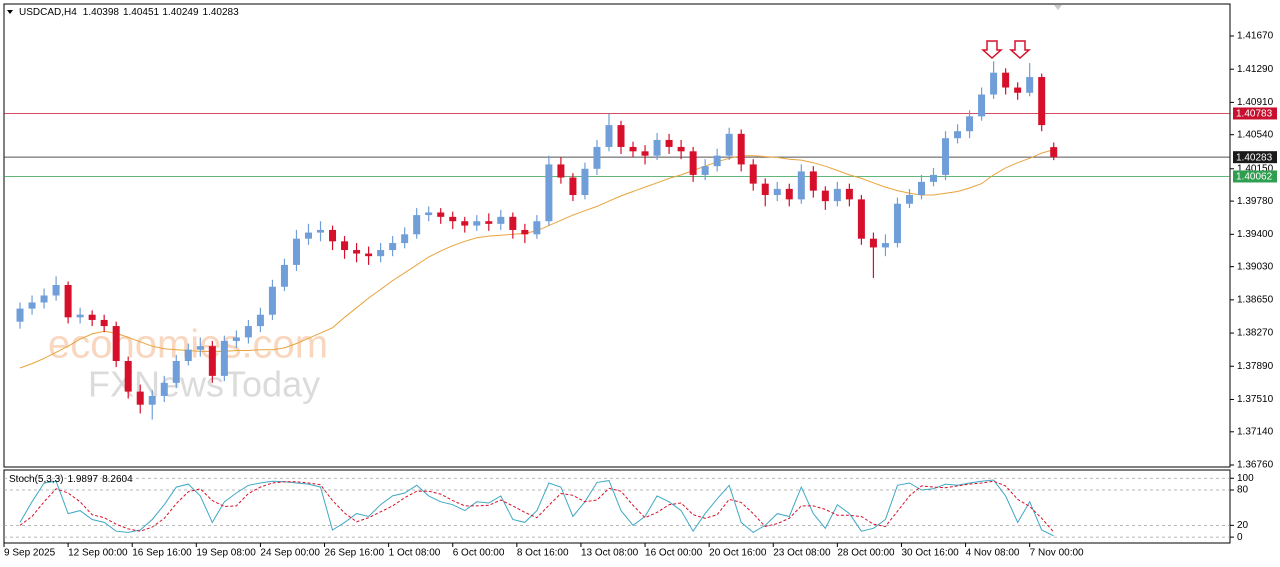 The height and width of the screenshot is (567, 1280). What do you see at coordinates (1240, 537) in the screenshot?
I see `y-tick-label: 0` at bounding box center [1240, 537].